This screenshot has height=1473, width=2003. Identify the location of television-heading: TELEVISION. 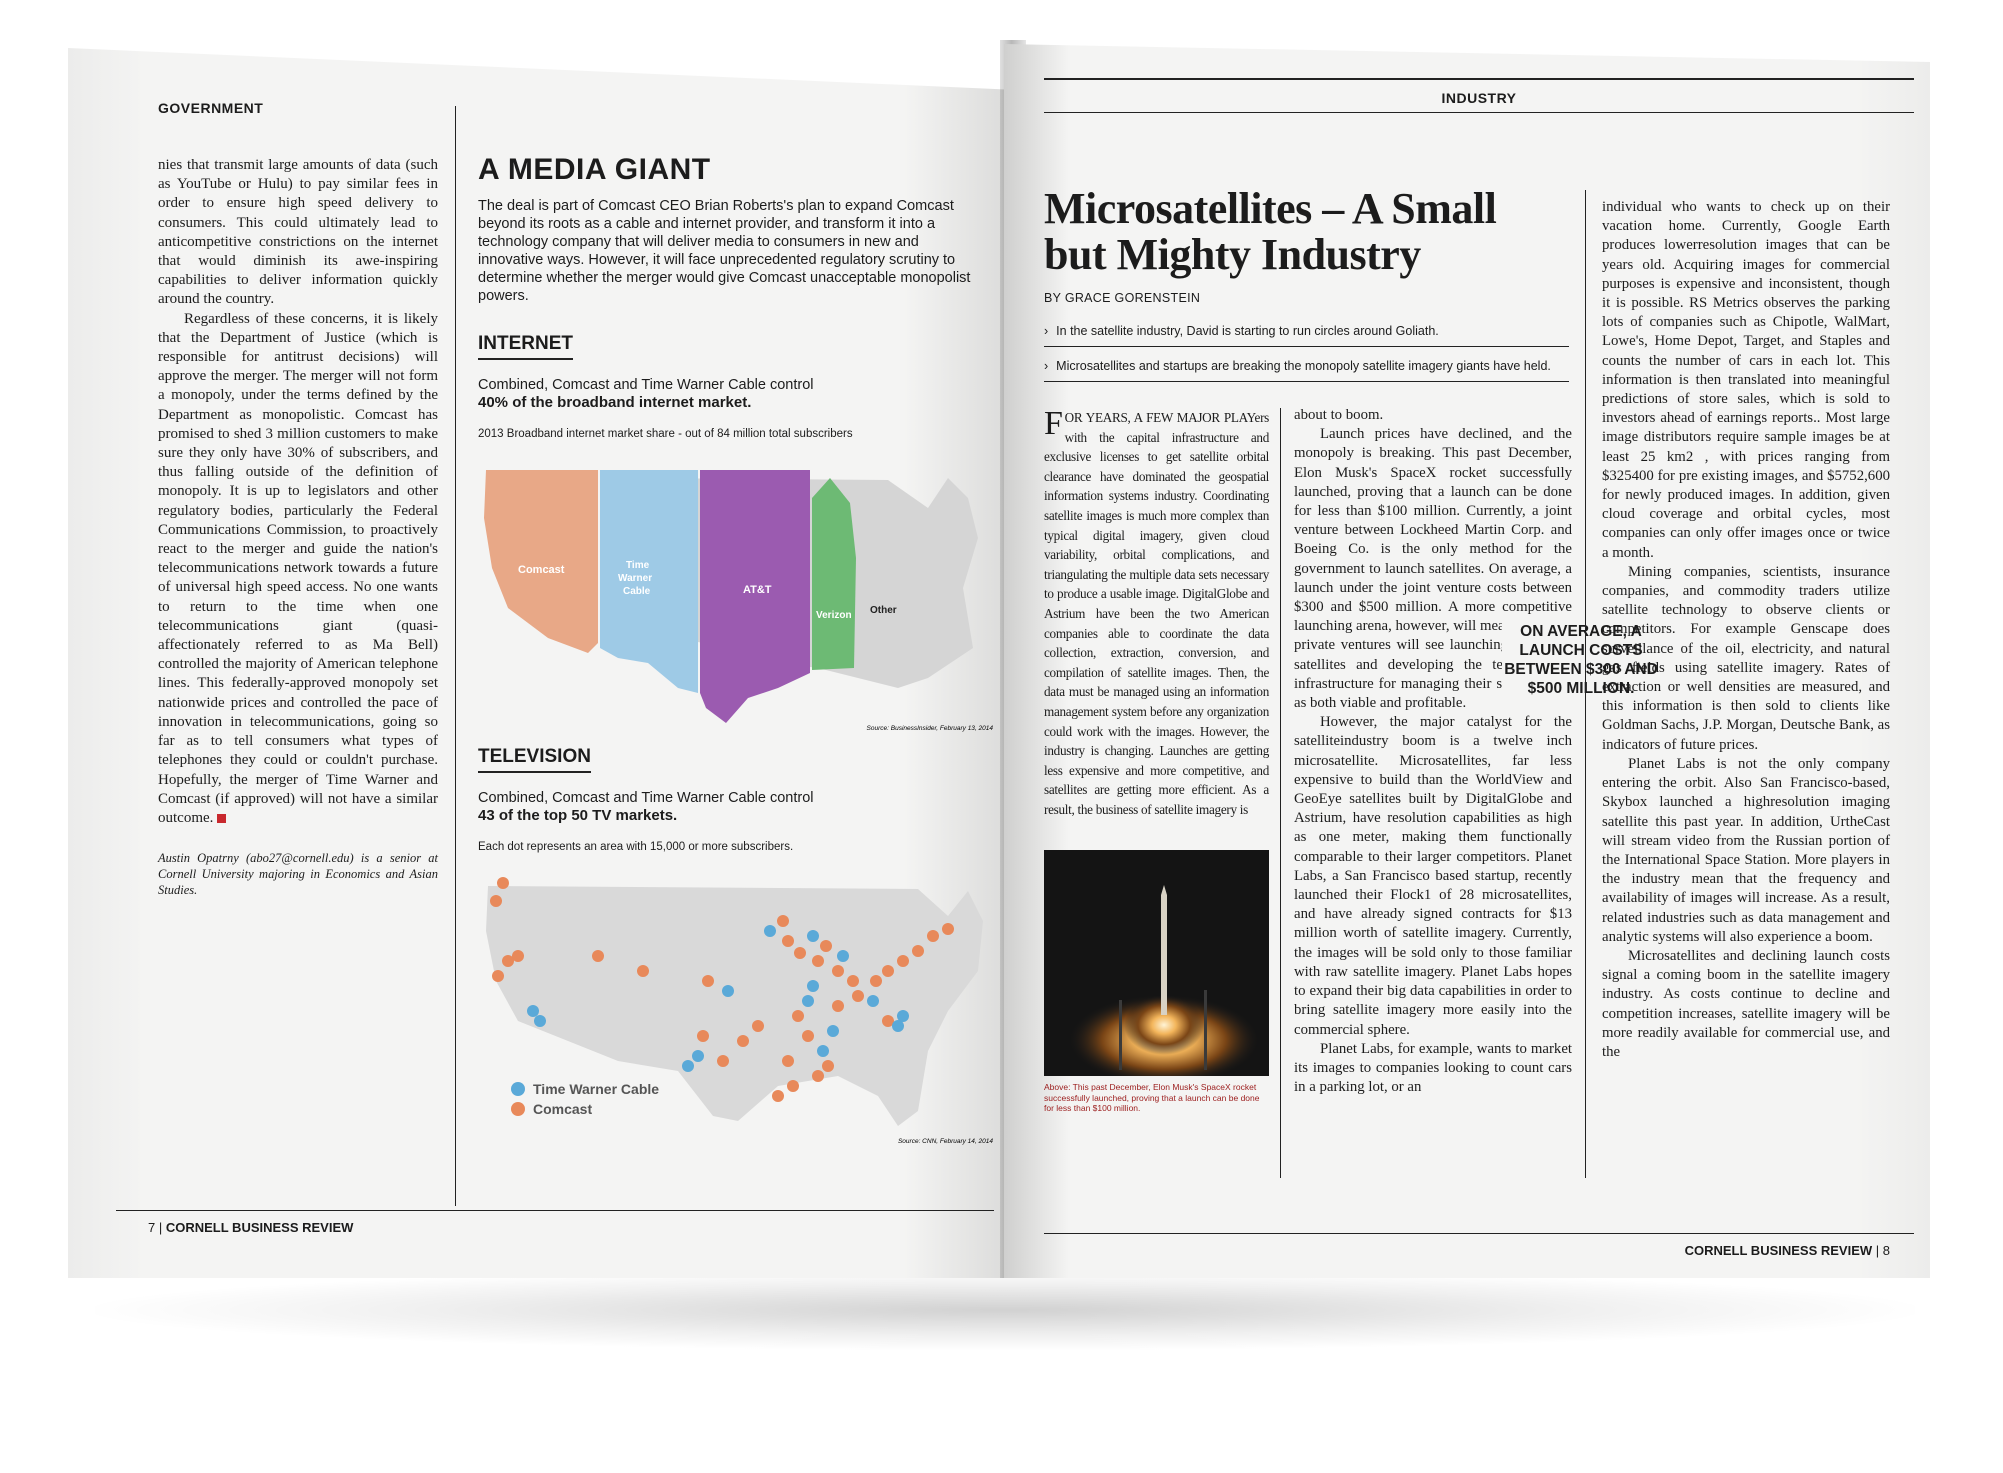
(534, 759).